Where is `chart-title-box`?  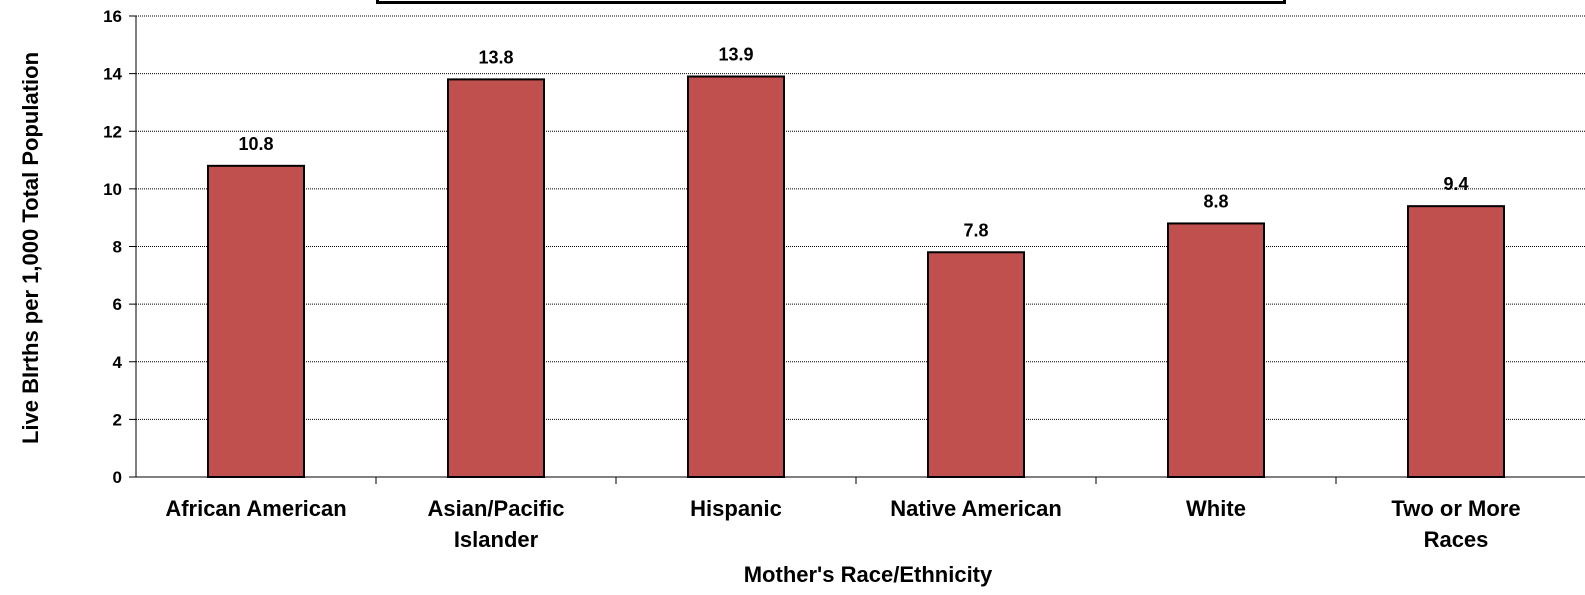 chart-title-box is located at coordinates (831, 2).